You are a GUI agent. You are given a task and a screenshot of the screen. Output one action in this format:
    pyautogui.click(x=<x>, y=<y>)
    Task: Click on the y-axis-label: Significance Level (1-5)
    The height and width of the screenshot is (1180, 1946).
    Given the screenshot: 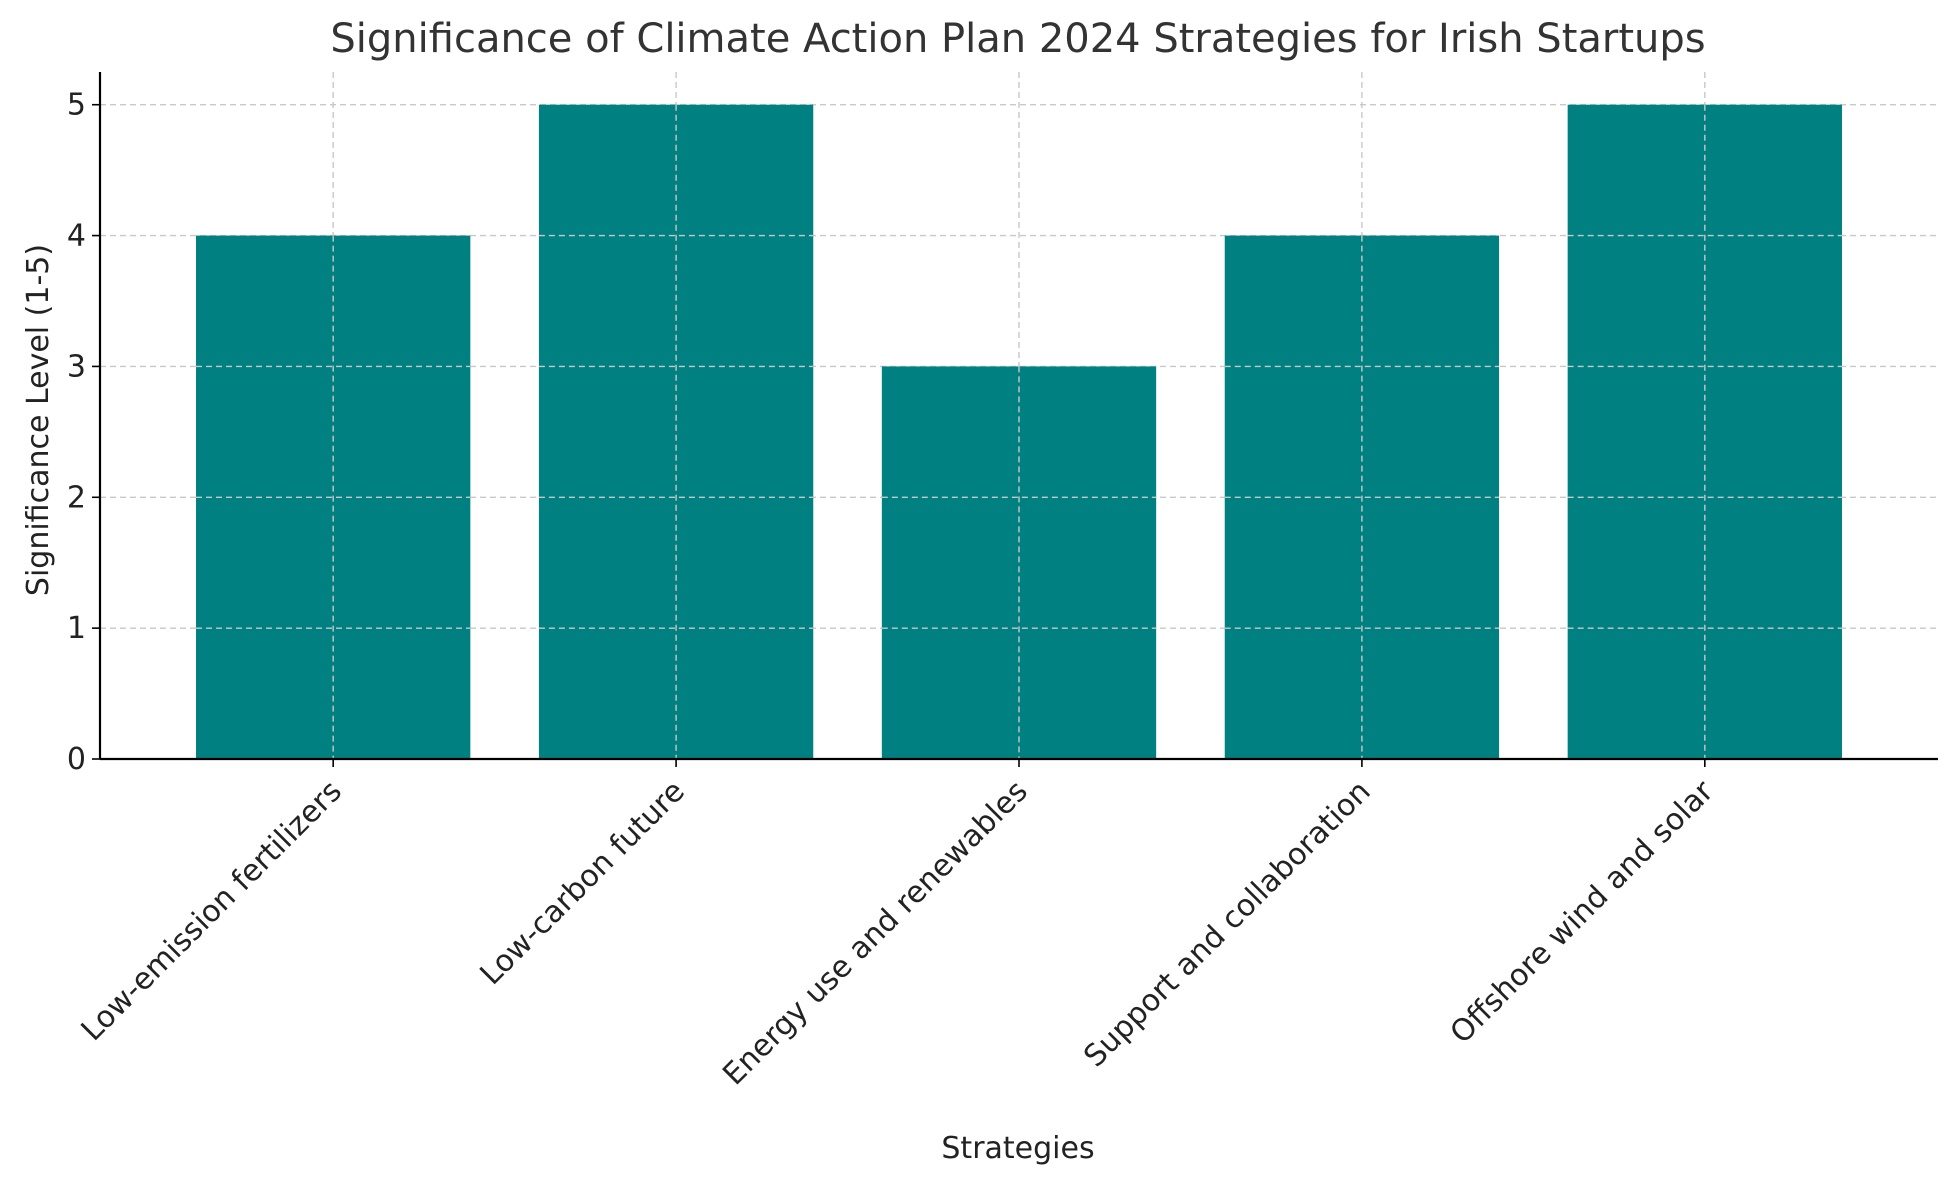 What is the action you would take?
    pyautogui.click(x=38, y=420)
    